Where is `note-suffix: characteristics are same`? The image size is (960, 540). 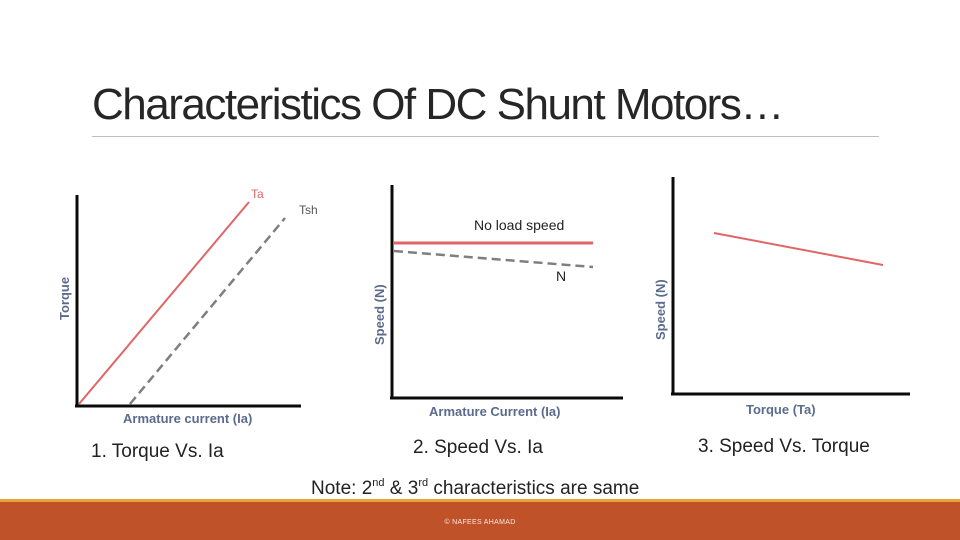 note-suffix: characteristics are same is located at coordinates (534, 488).